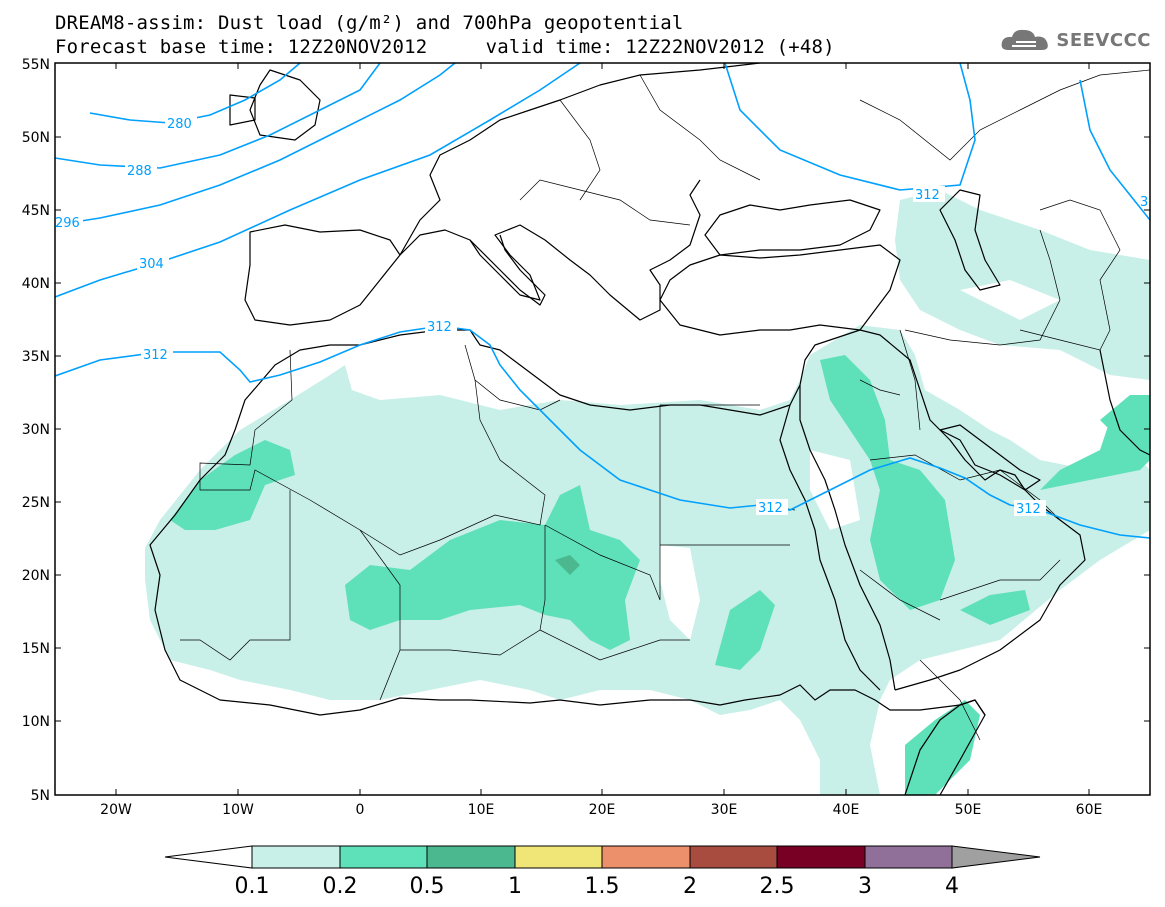  I want to click on italy-boot, so click(507, 270).